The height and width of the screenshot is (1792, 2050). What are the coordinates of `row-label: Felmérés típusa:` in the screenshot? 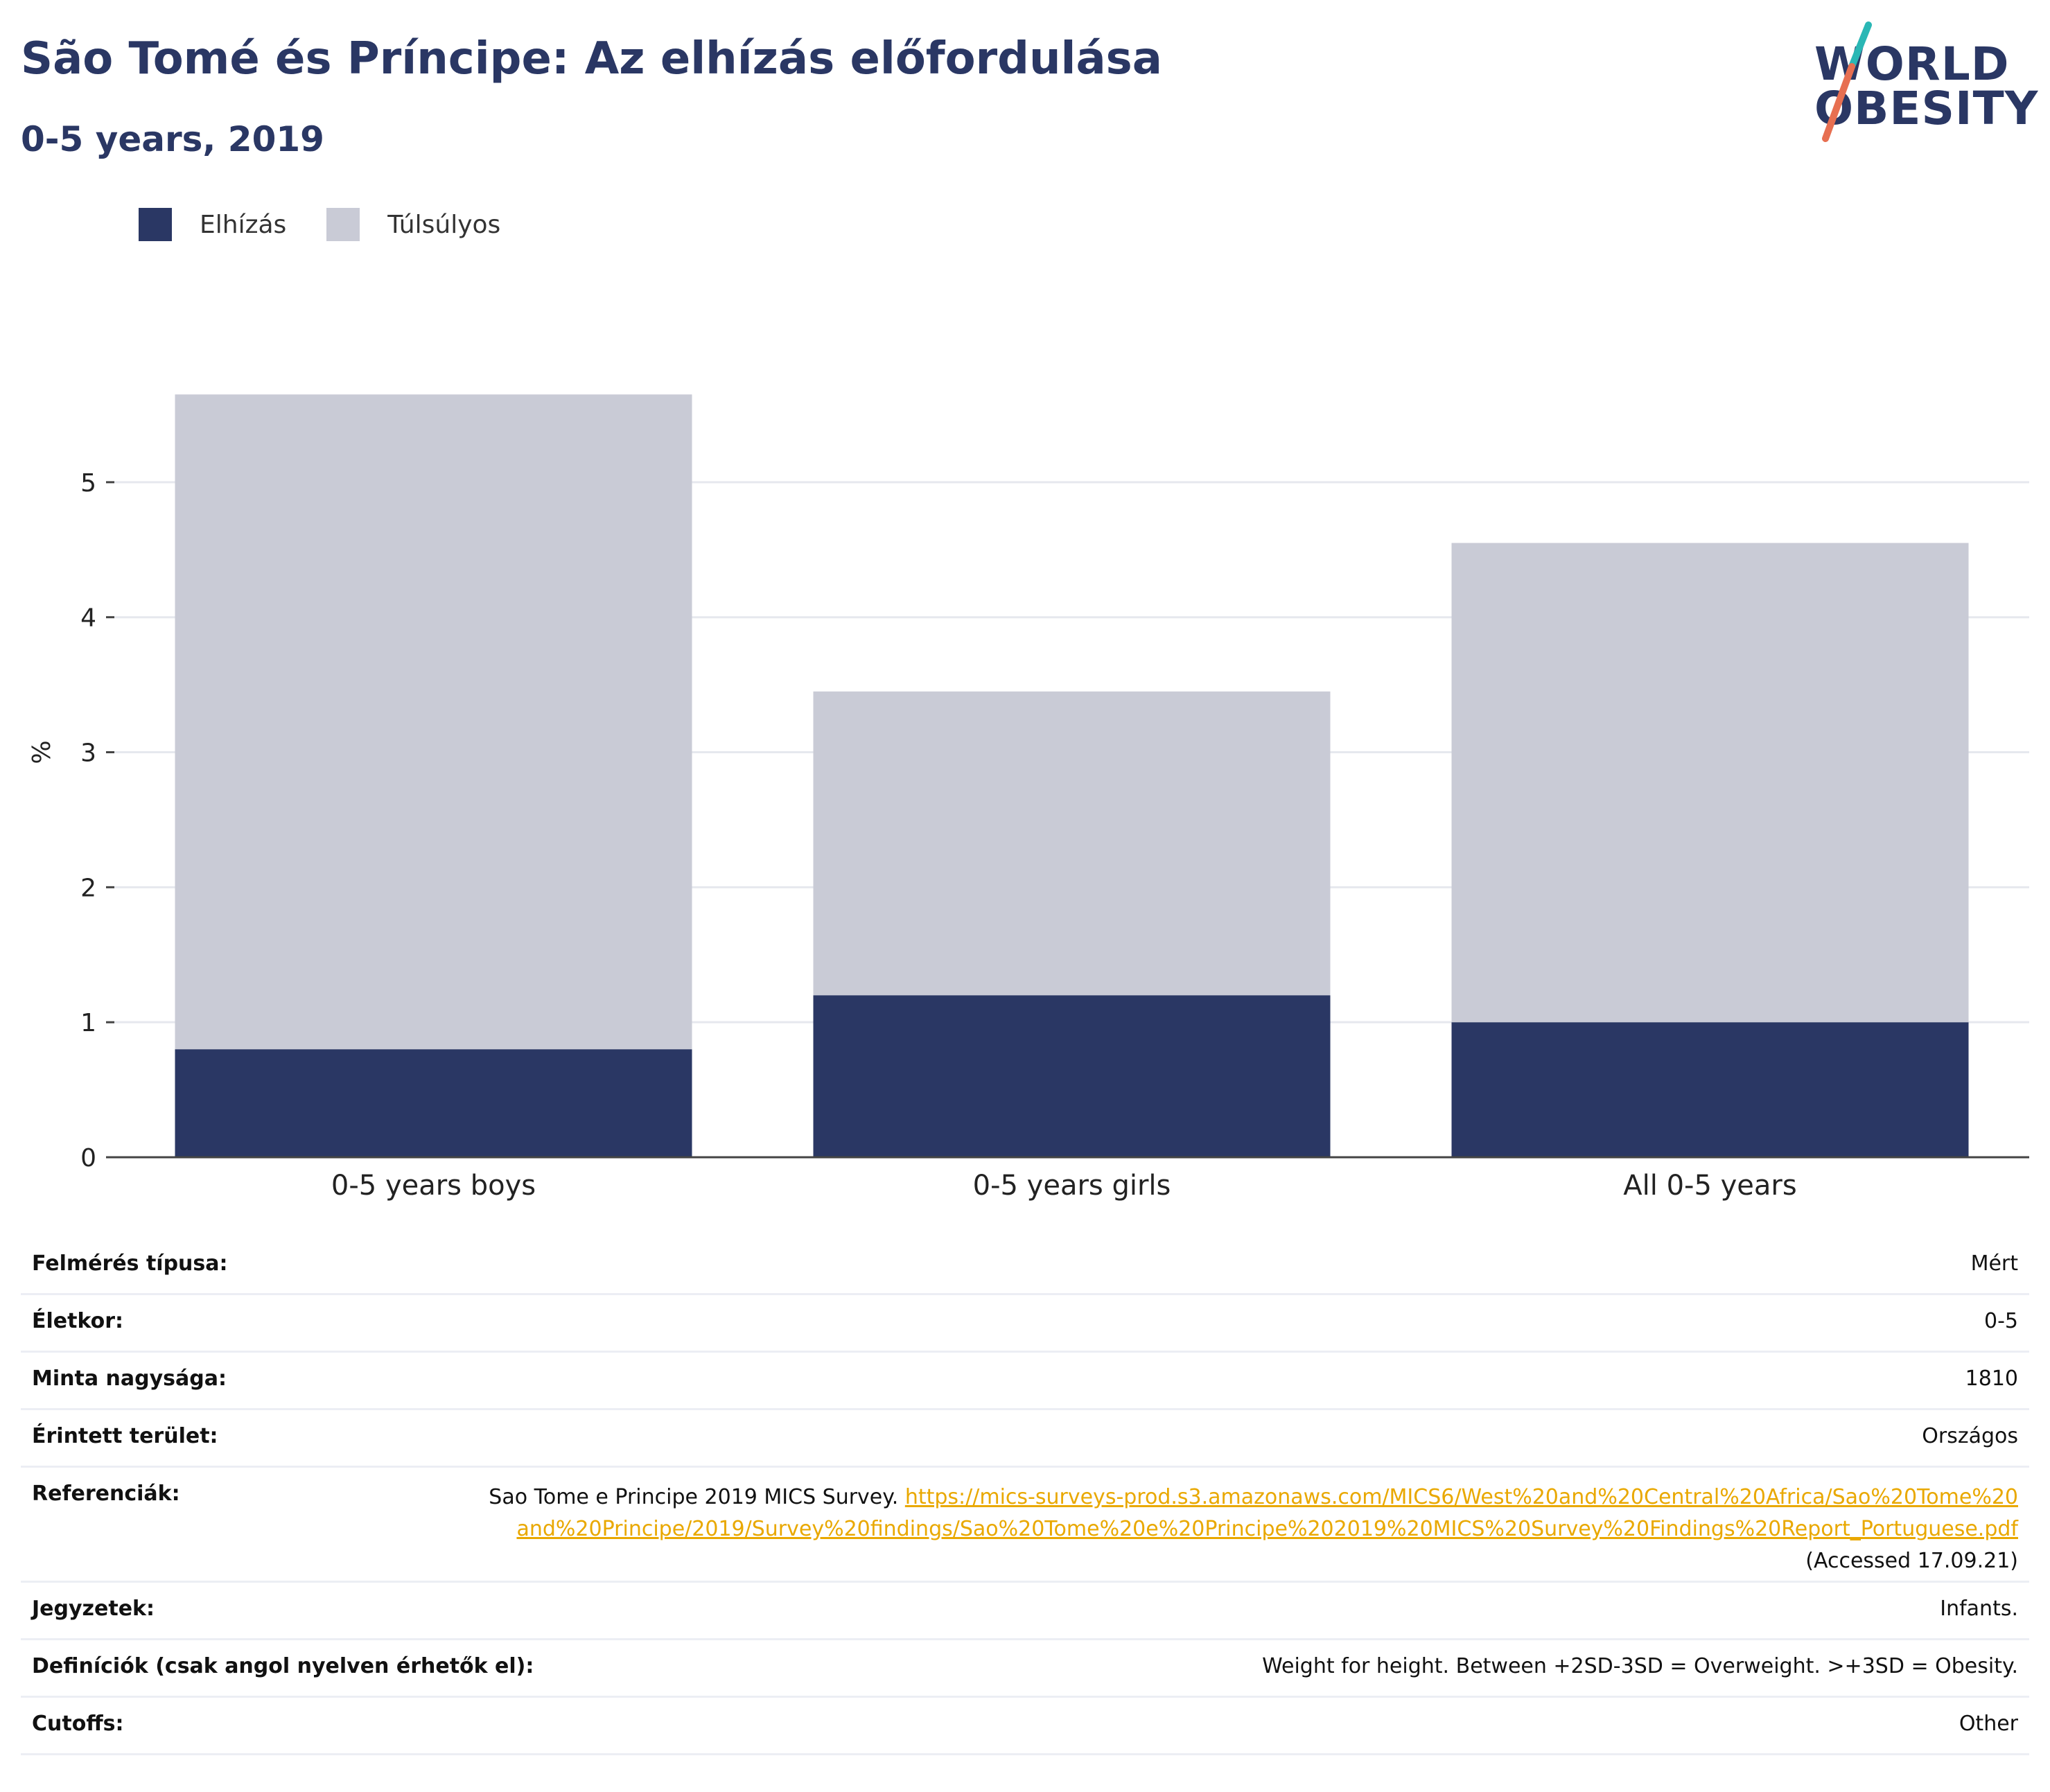 It's located at (130, 1263).